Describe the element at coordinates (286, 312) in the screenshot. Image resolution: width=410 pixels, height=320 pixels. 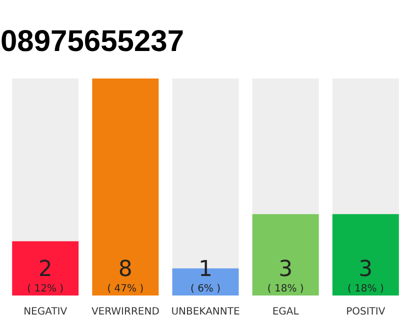
I see `x-tick-label: EGAL` at that location.